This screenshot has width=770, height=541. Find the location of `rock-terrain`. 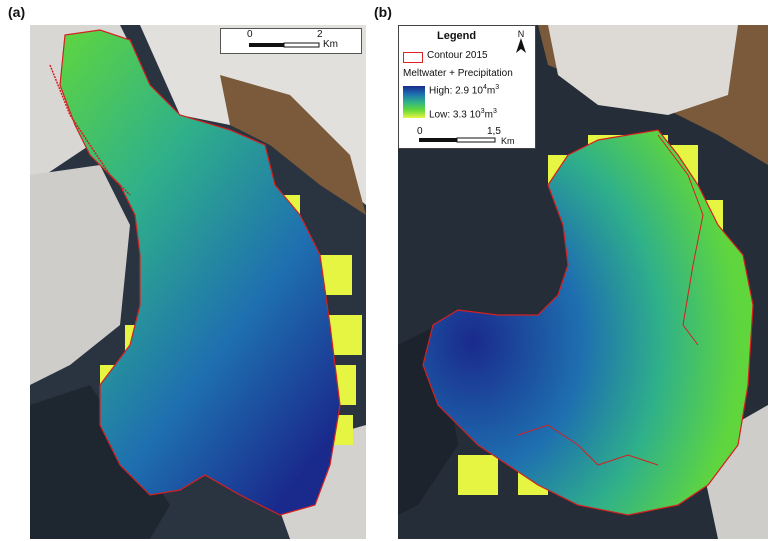

rock-terrain is located at coordinates (100, 462).